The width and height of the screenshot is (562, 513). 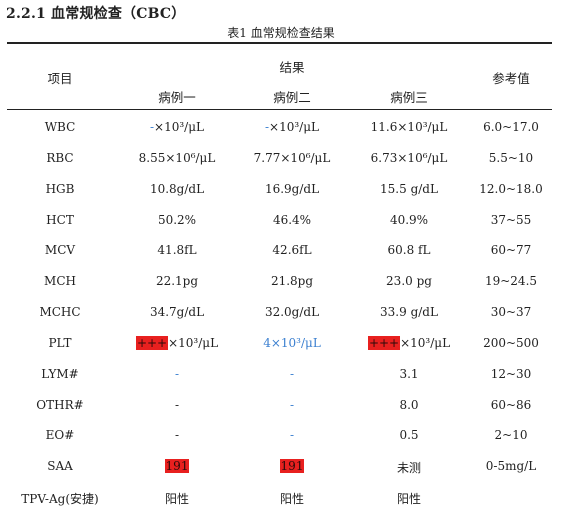 I want to click on case3-value: 11.6×10³/μL, so click(x=409, y=127).